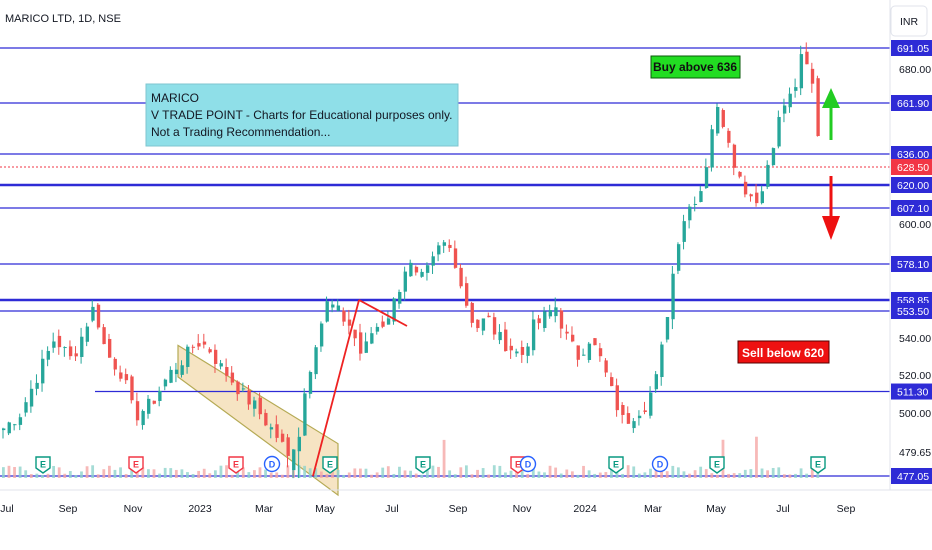 The height and width of the screenshot is (550, 932). I want to click on x-tick-label: May, so click(325, 509).